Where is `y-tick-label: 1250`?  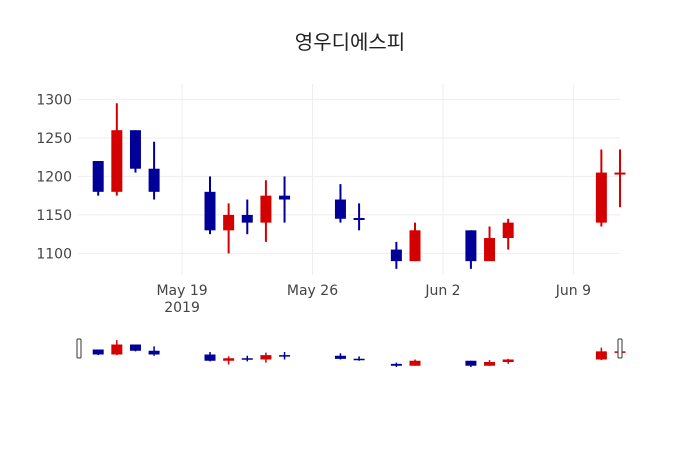 y-tick-label: 1250 is located at coordinates (54, 139).